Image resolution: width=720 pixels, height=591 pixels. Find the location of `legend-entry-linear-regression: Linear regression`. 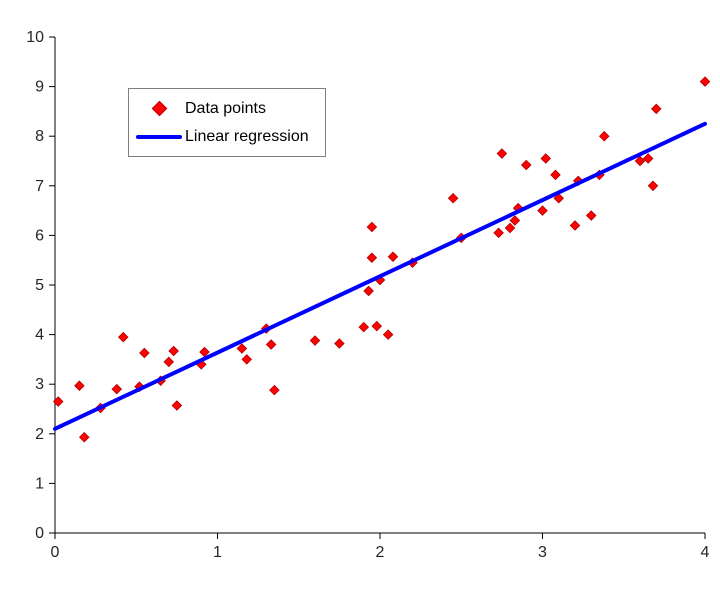

legend-entry-linear-regression: Linear regression is located at coordinates (222, 136).